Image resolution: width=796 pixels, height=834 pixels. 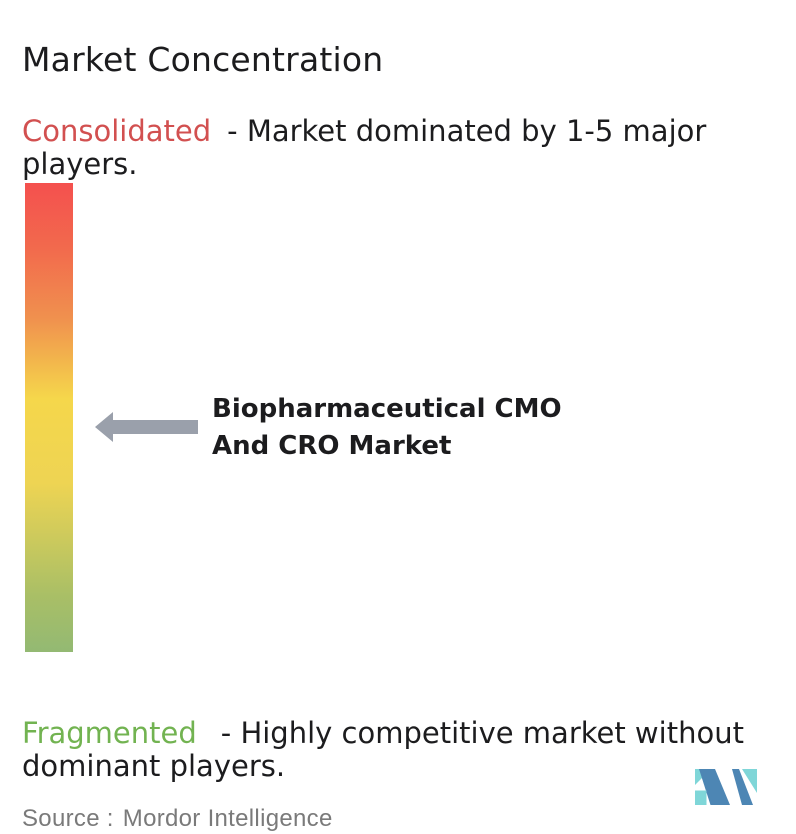 What do you see at coordinates (749, 781) in the screenshot?
I see `logo-shape-right-triangle` at bounding box center [749, 781].